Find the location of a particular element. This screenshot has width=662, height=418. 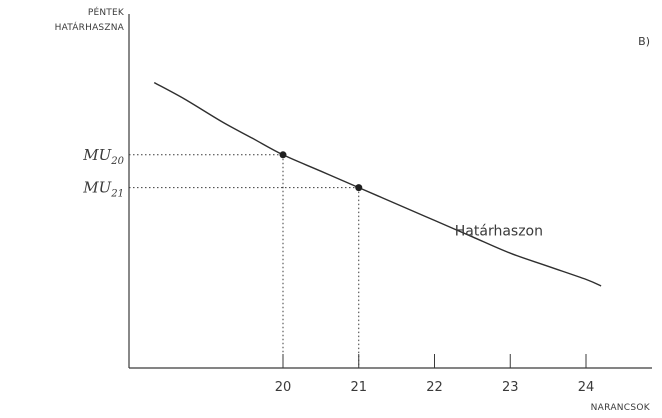

x-tick-label: 22 is located at coordinates (434, 387).